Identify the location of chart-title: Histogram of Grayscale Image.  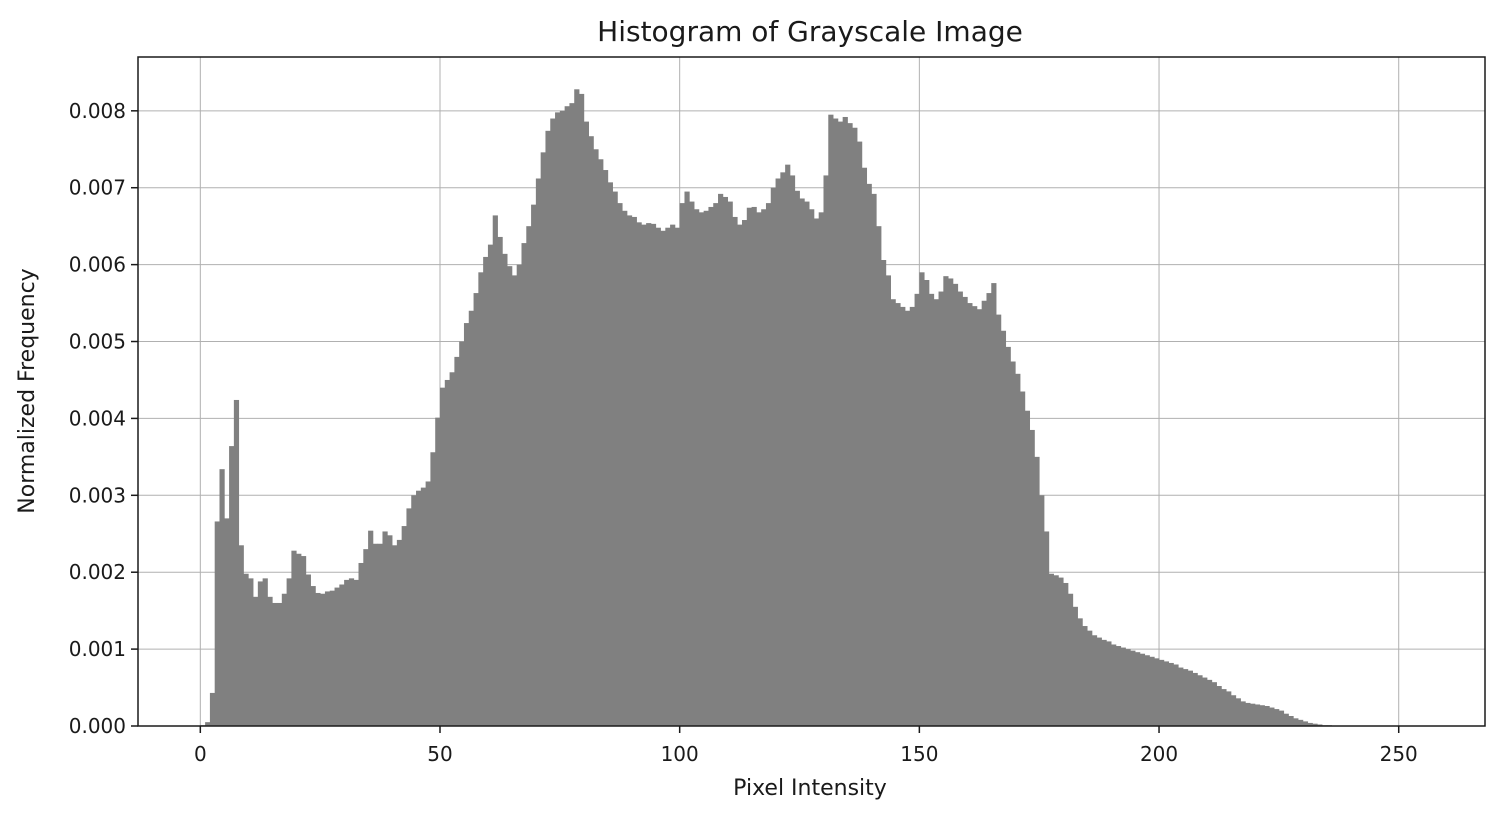
(810, 31).